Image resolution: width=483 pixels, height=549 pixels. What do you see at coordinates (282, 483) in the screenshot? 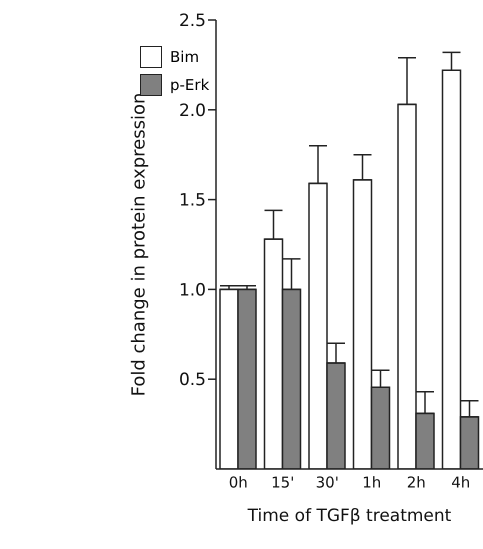
I see `x-tick-label: 15'` at bounding box center [282, 483].